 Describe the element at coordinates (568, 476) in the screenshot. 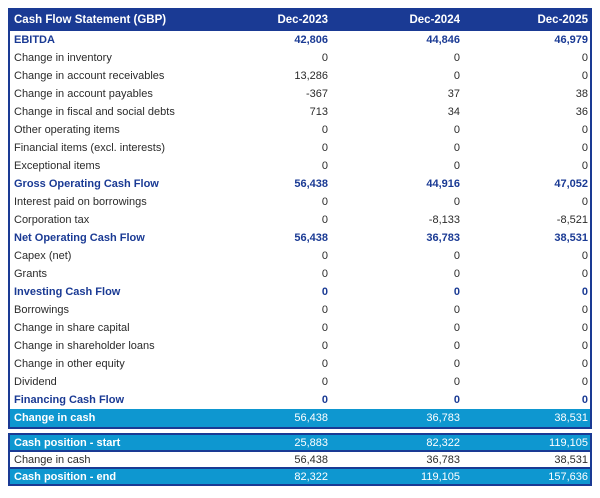

I see `value-cell: 157,636` at that location.